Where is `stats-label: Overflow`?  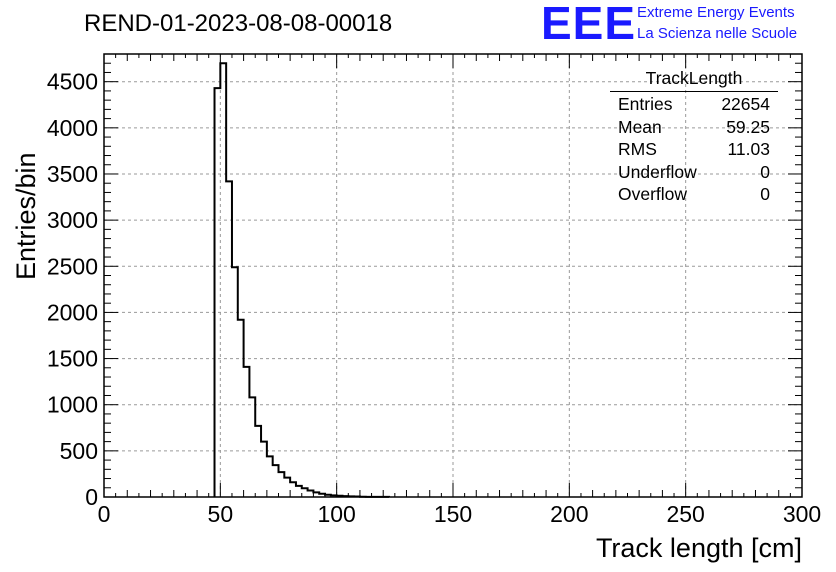
stats-label: Overflow is located at coordinates (653, 194).